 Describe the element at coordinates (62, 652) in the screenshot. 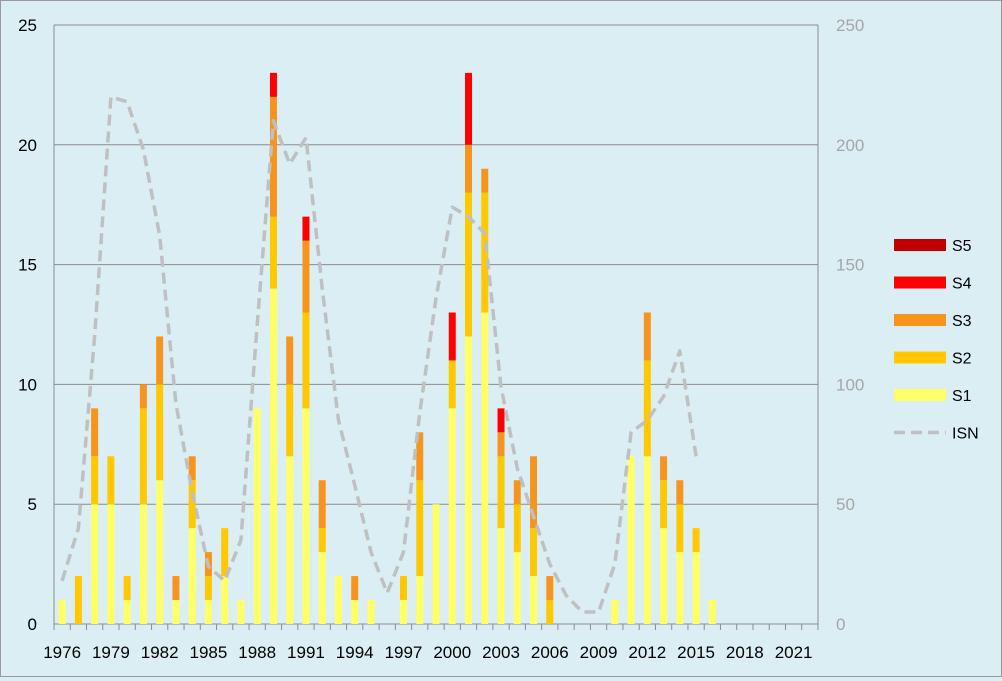

I see `x-axis-tick-label: 1976` at that location.